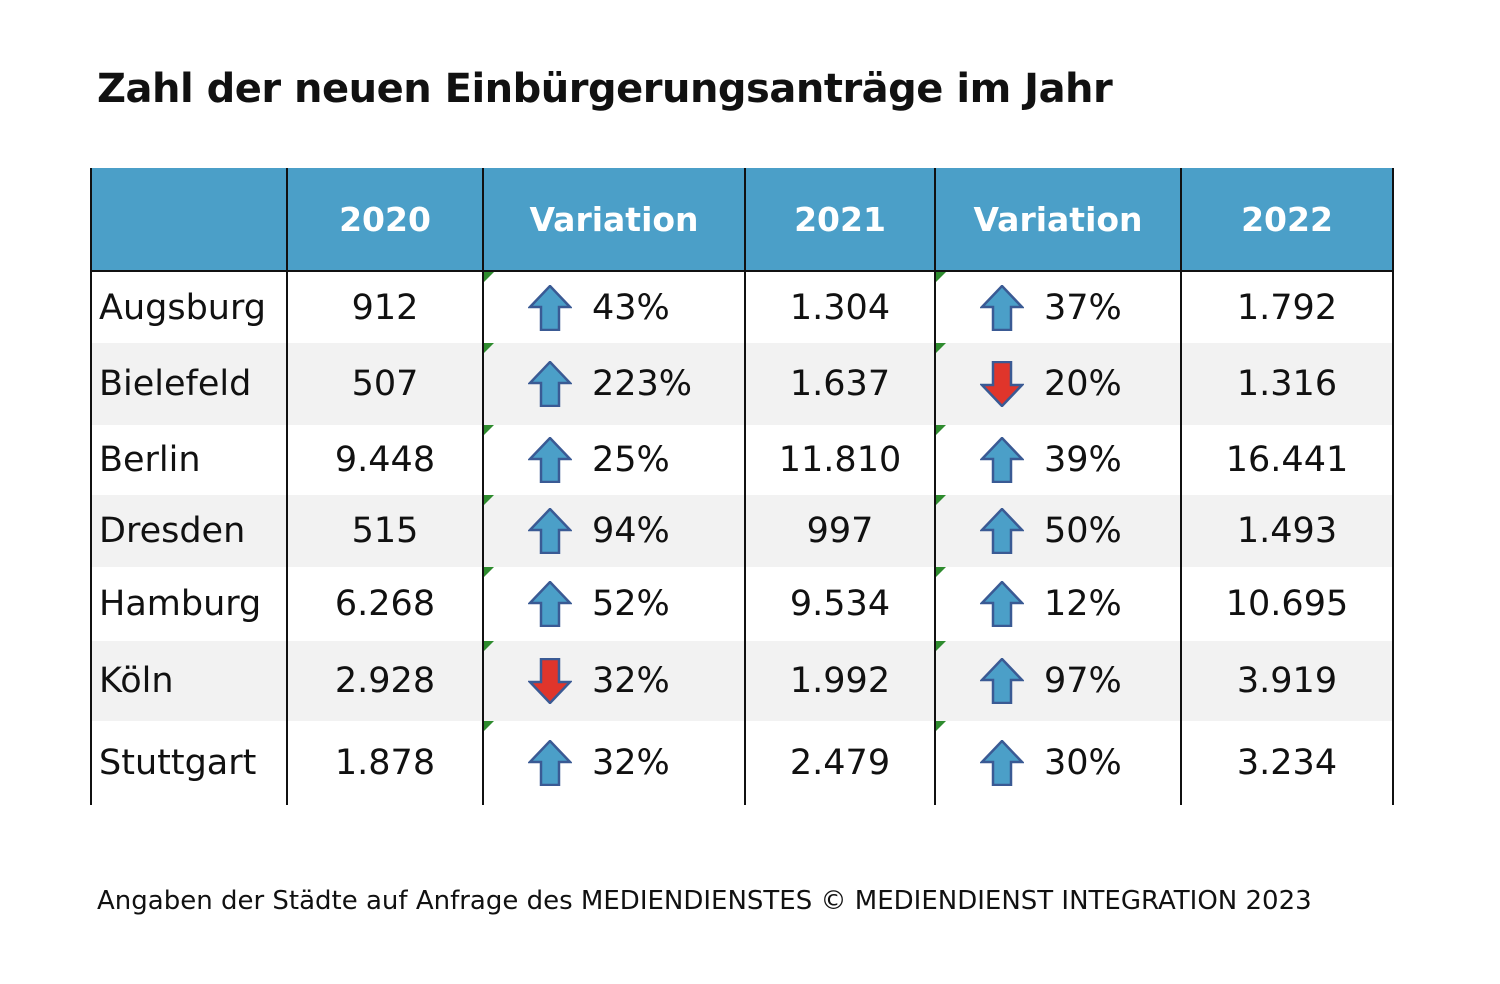  I want to click on header-city, so click(189, 220).